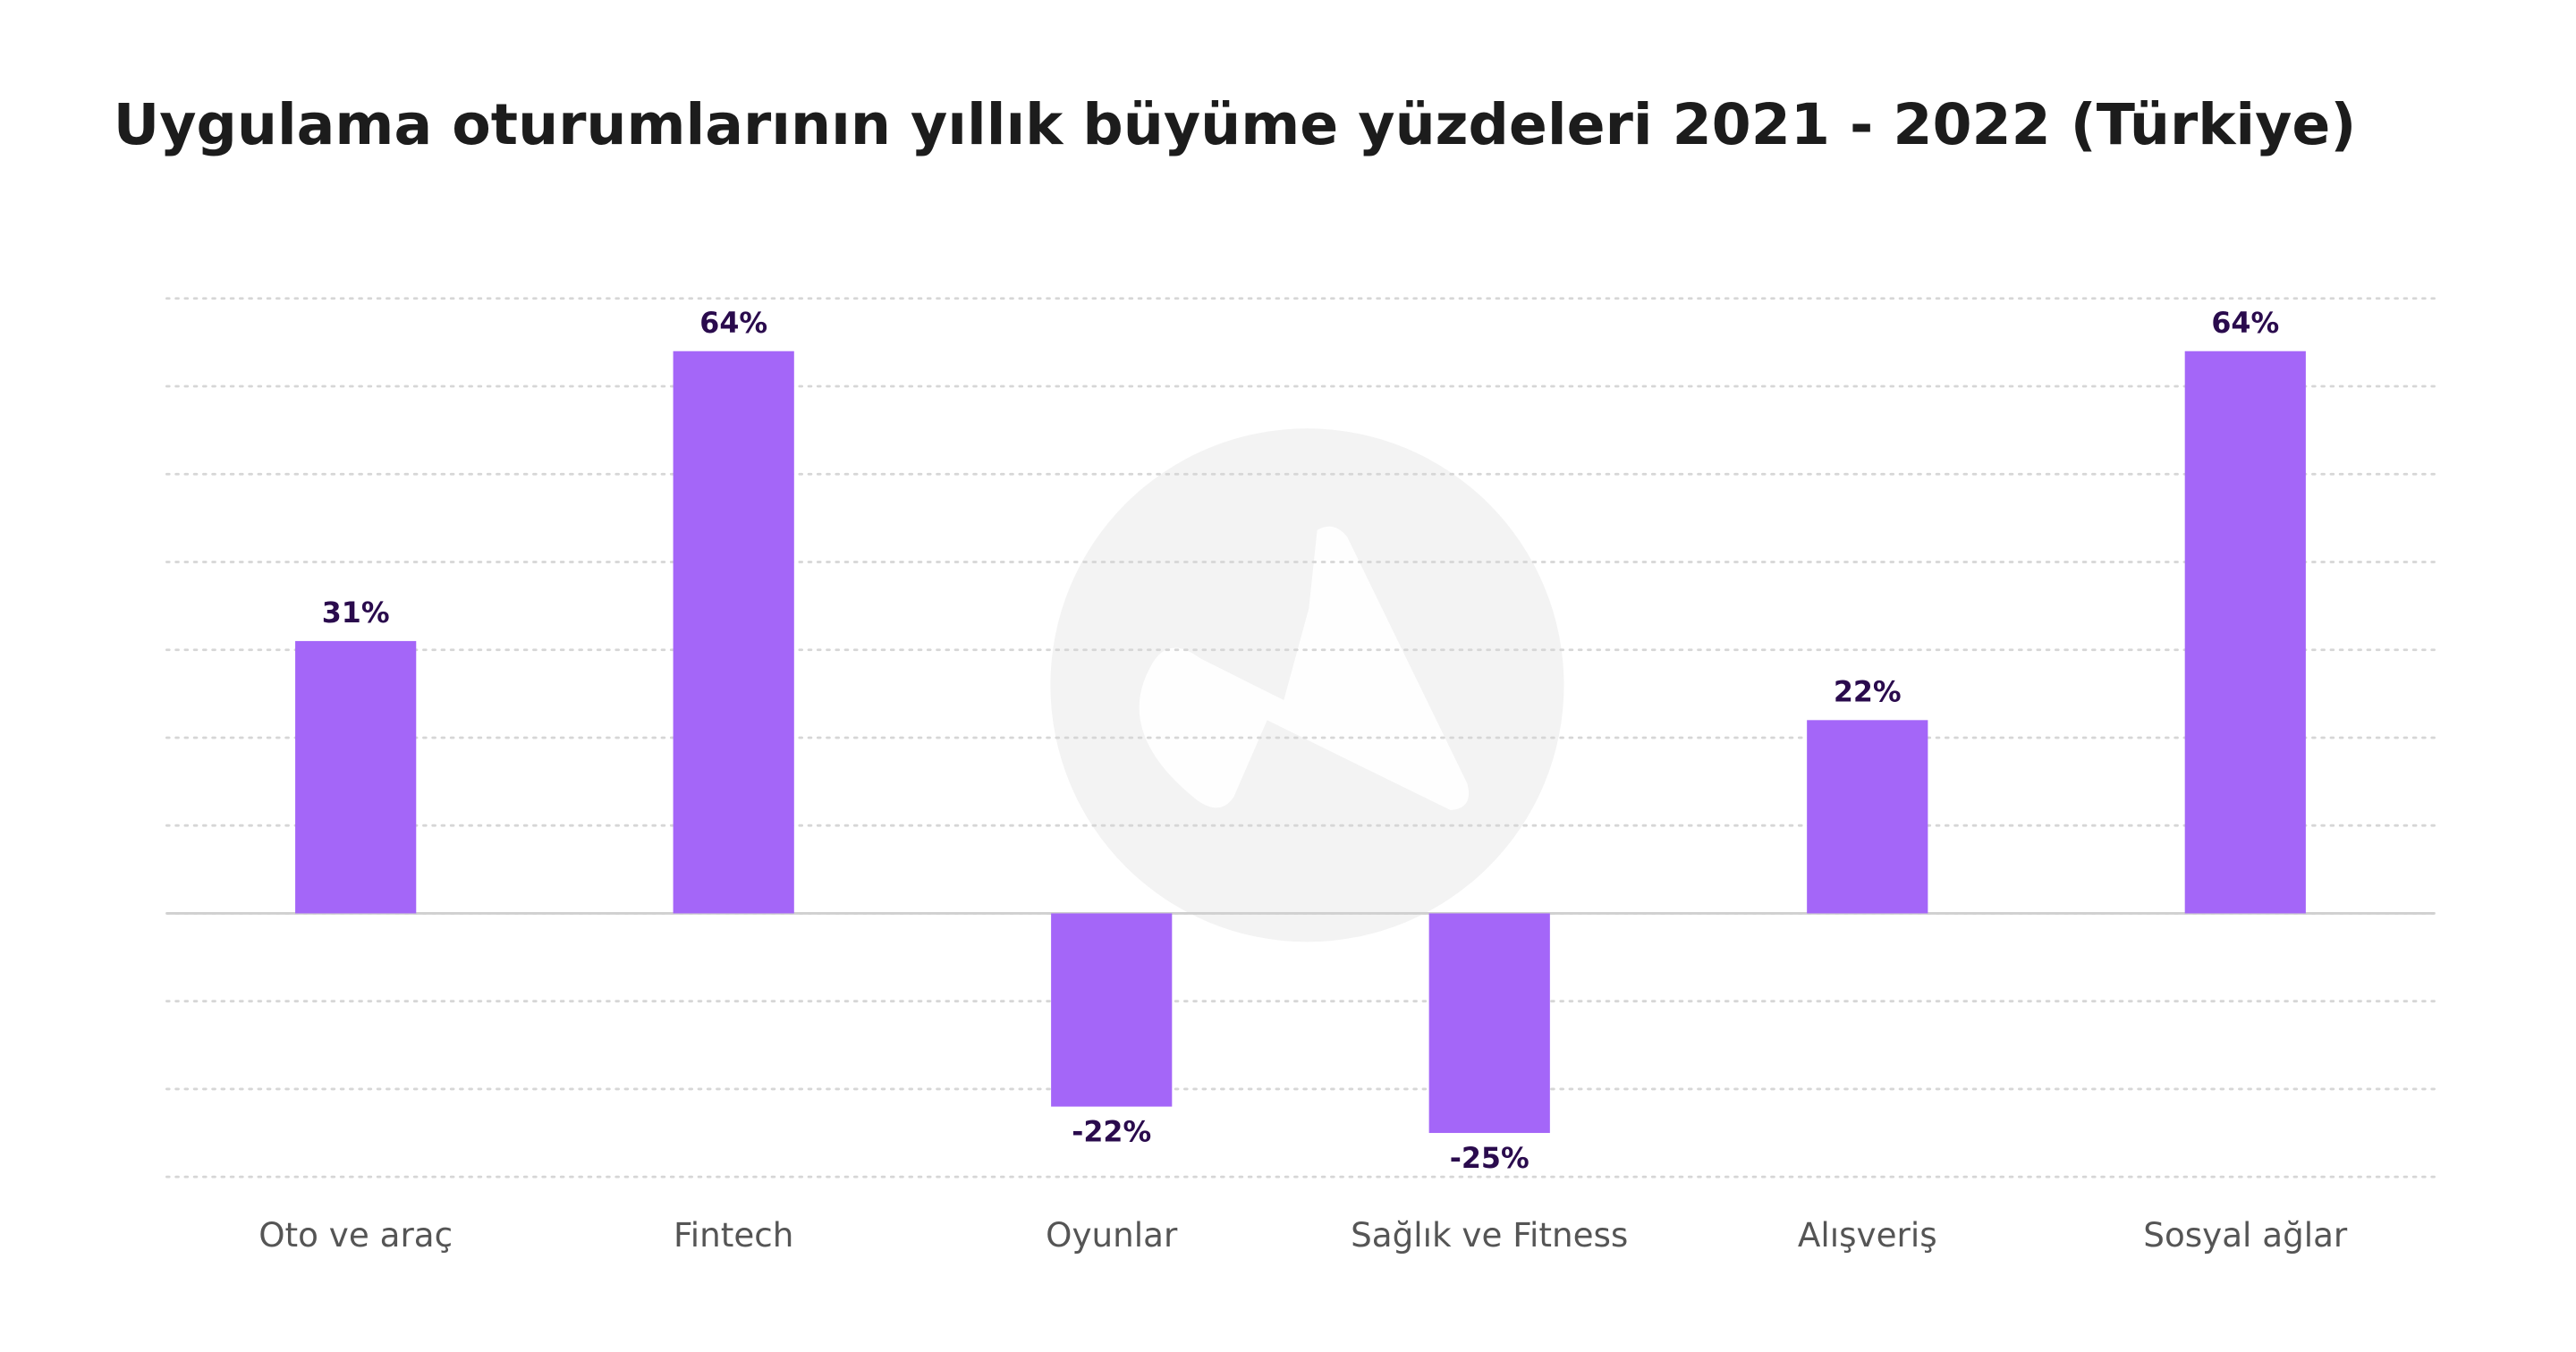  I want to click on watermark, so click(1307, 685).